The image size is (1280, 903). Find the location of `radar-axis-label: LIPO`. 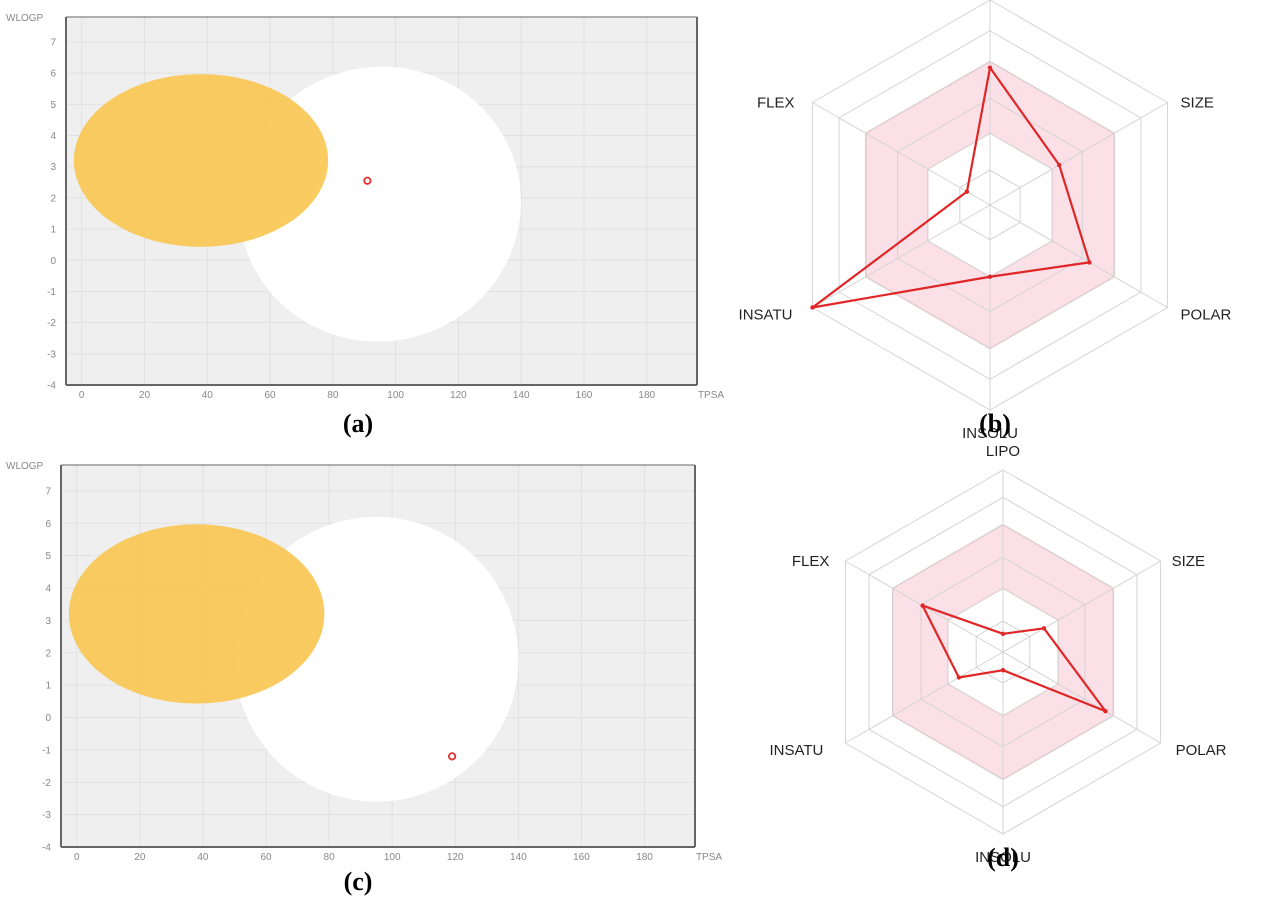

radar-axis-label: LIPO is located at coordinates (1003, 451).